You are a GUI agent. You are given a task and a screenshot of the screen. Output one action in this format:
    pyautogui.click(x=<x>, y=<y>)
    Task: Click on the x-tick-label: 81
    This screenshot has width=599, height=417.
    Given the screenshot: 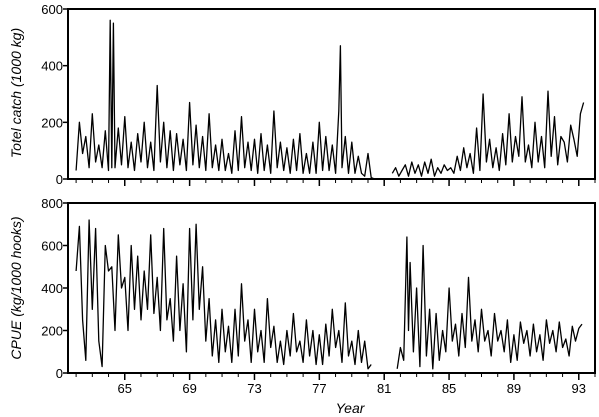 What is the action you would take?
    pyautogui.click(x=384, y=388)
    